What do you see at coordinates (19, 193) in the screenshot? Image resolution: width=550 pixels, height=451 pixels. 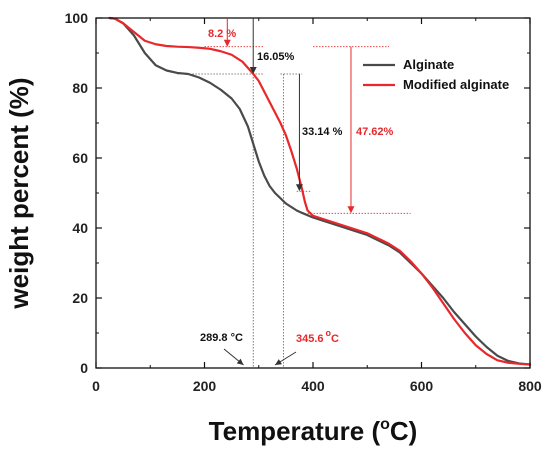 I see `y-axis-title: weight percent (%)` at bounding box center [19, 193].